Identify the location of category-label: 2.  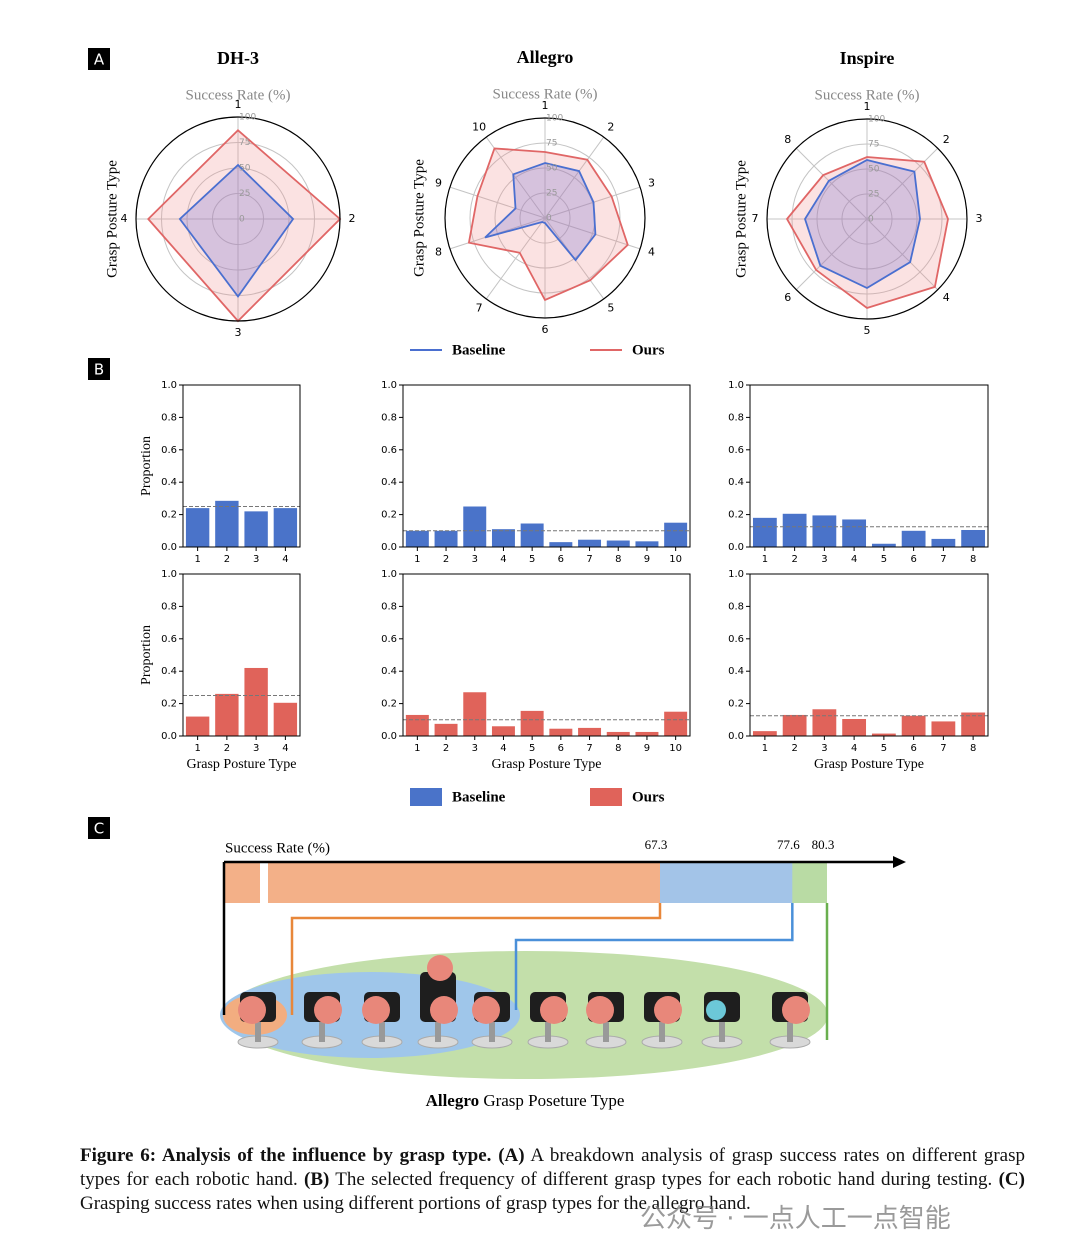
(946, 139).